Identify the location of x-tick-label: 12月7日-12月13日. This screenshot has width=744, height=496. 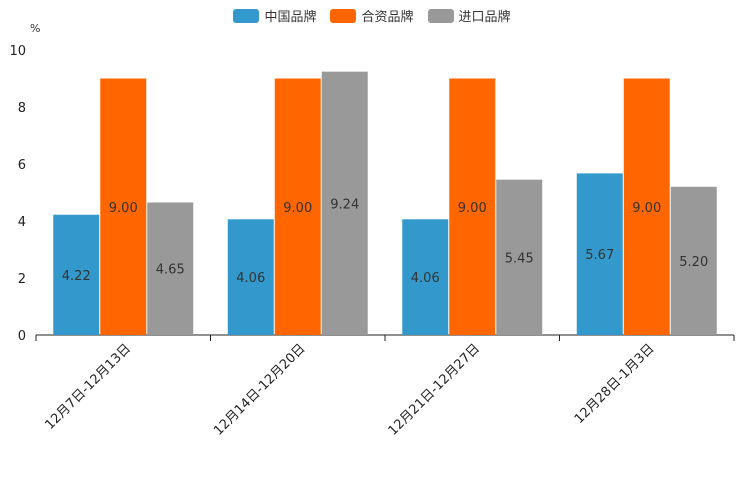
(88, 387).